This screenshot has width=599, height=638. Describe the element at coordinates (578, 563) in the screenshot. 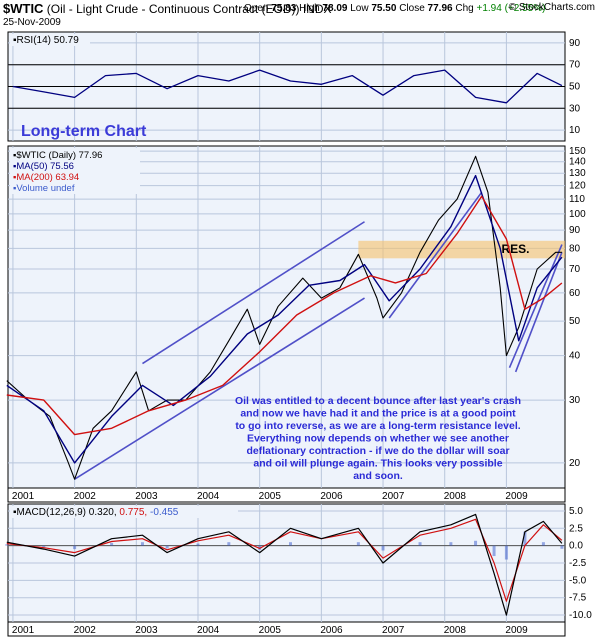

I see `macd-y-tick: -2.5` at that location.